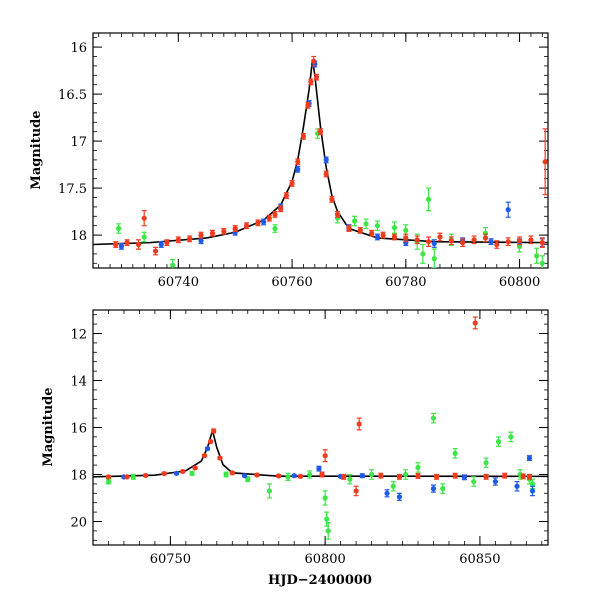 The width and height of the screenshot is (600, 600). Describe the element at coordinates (36, 149) in the screenshot. I see `top-panel-y-axis-label: Magnitude` at that location.